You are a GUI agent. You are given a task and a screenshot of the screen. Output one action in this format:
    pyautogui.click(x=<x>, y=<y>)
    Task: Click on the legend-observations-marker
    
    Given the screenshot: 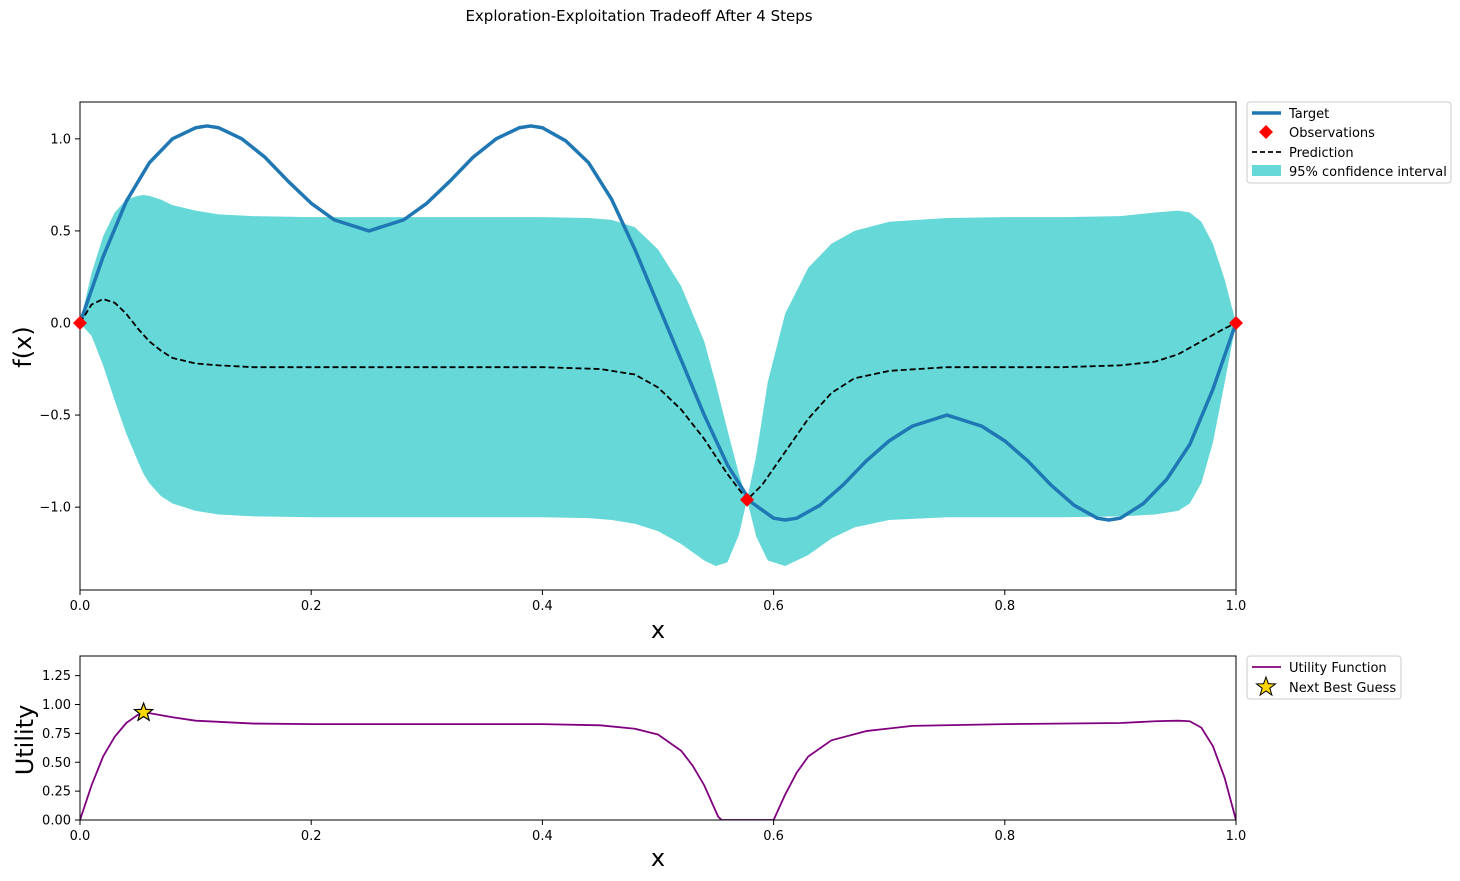 What is the action you would take?
    pyautogui.click(x=1266, y=132)
    